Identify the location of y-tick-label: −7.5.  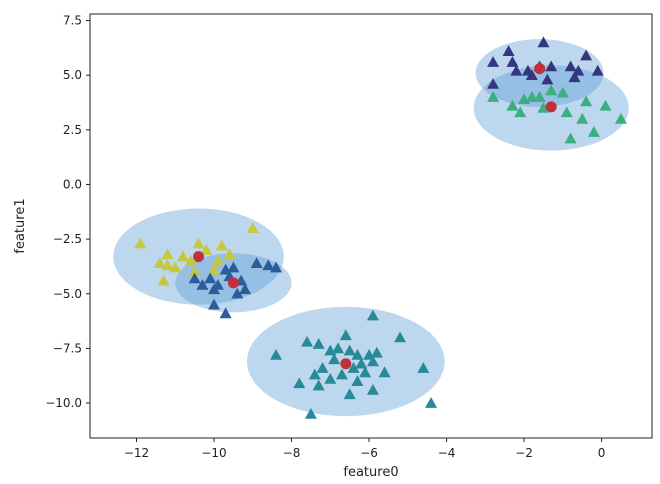
(67, 348).